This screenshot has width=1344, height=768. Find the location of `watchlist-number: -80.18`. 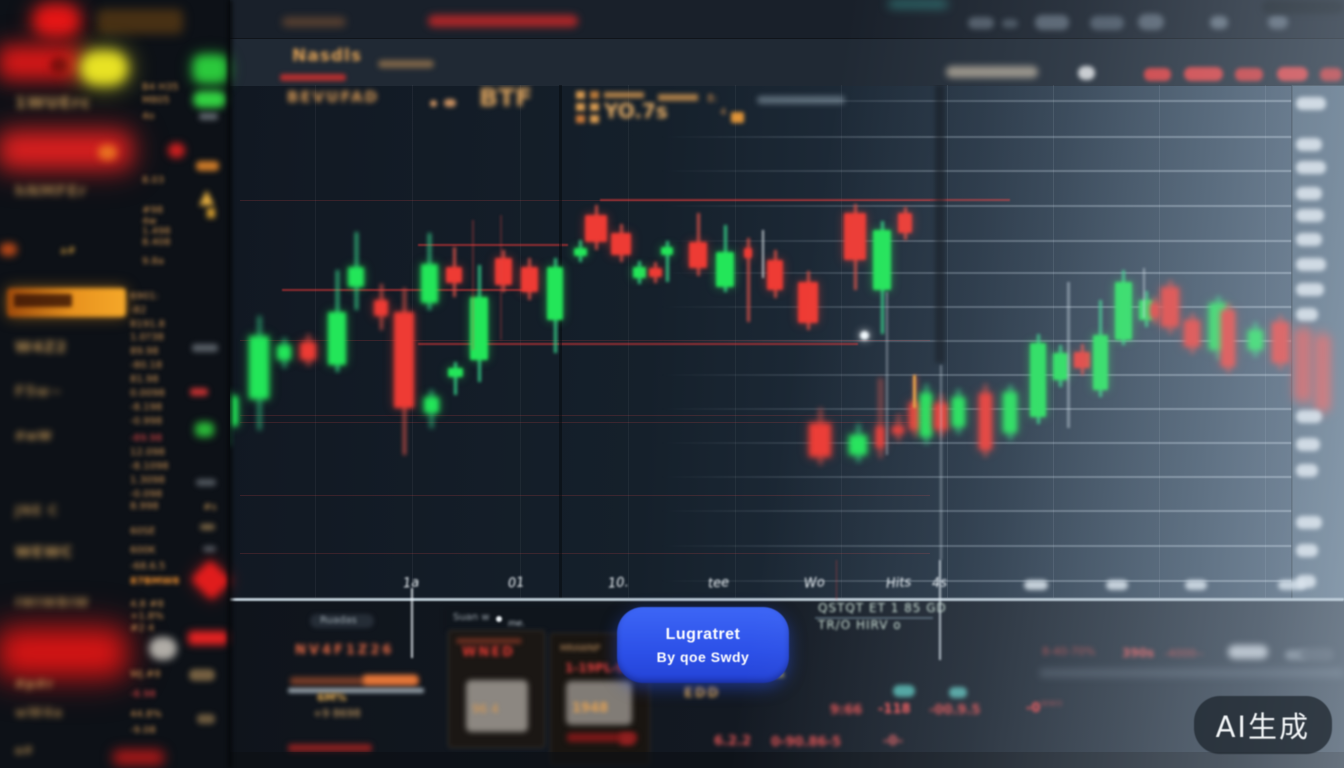

watchlist-number: -80.18 is located at coordinates (146, 365).